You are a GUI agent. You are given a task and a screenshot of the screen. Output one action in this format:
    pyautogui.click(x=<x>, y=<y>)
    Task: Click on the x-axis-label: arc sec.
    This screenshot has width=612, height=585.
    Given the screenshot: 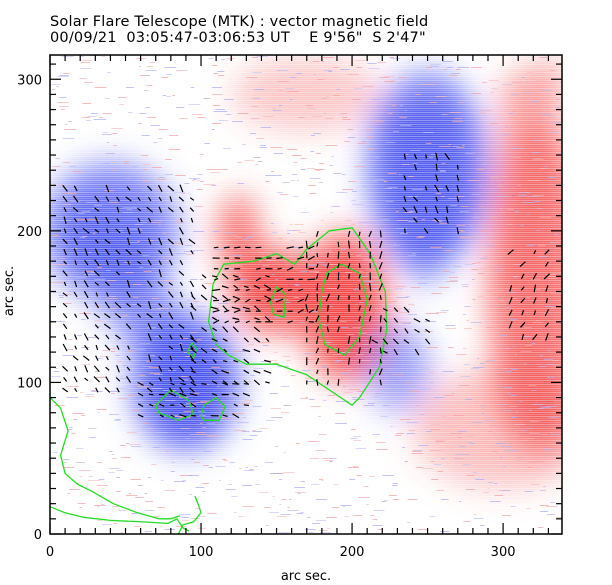 What is the action you would take?
    pyautogui.click(x=306, y=576)
    